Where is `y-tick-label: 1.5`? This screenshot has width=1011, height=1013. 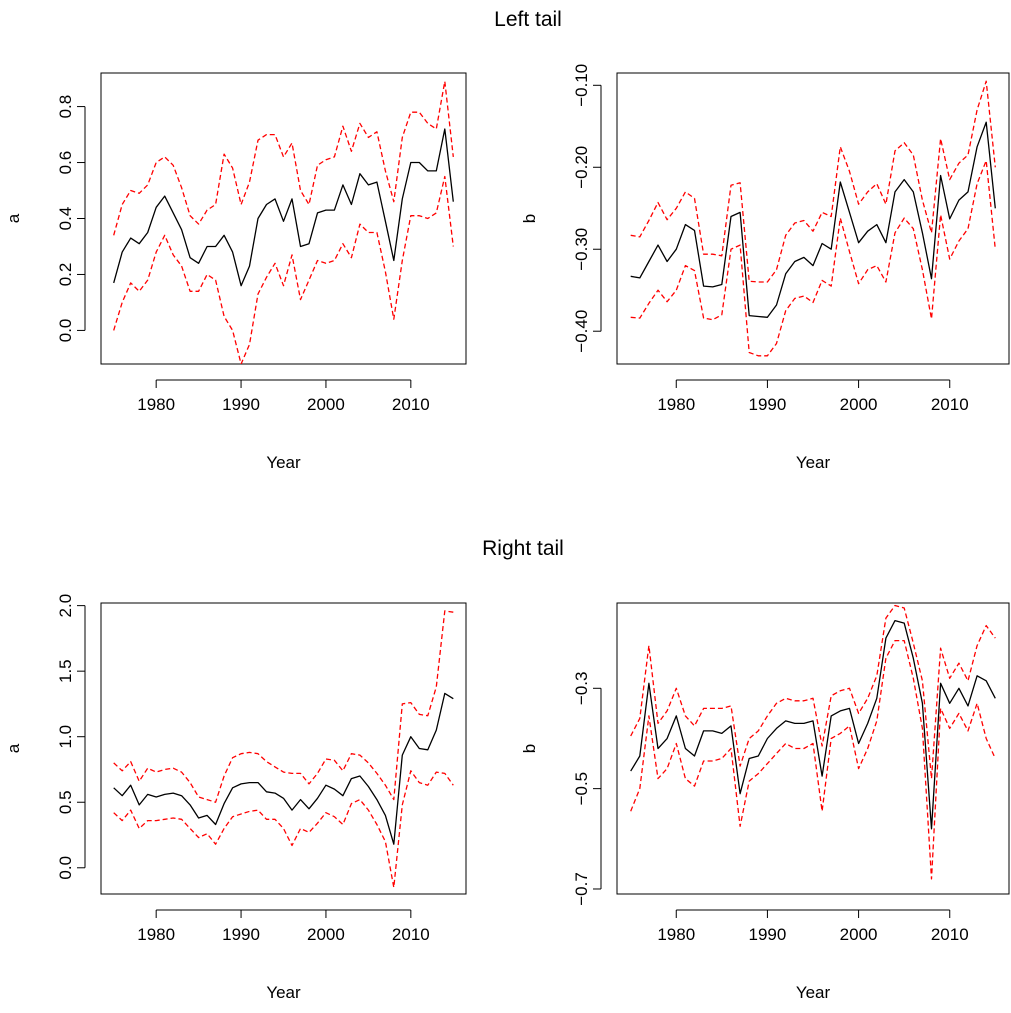
y-tick-label: 1.5 is located at coordinates (65, 671).